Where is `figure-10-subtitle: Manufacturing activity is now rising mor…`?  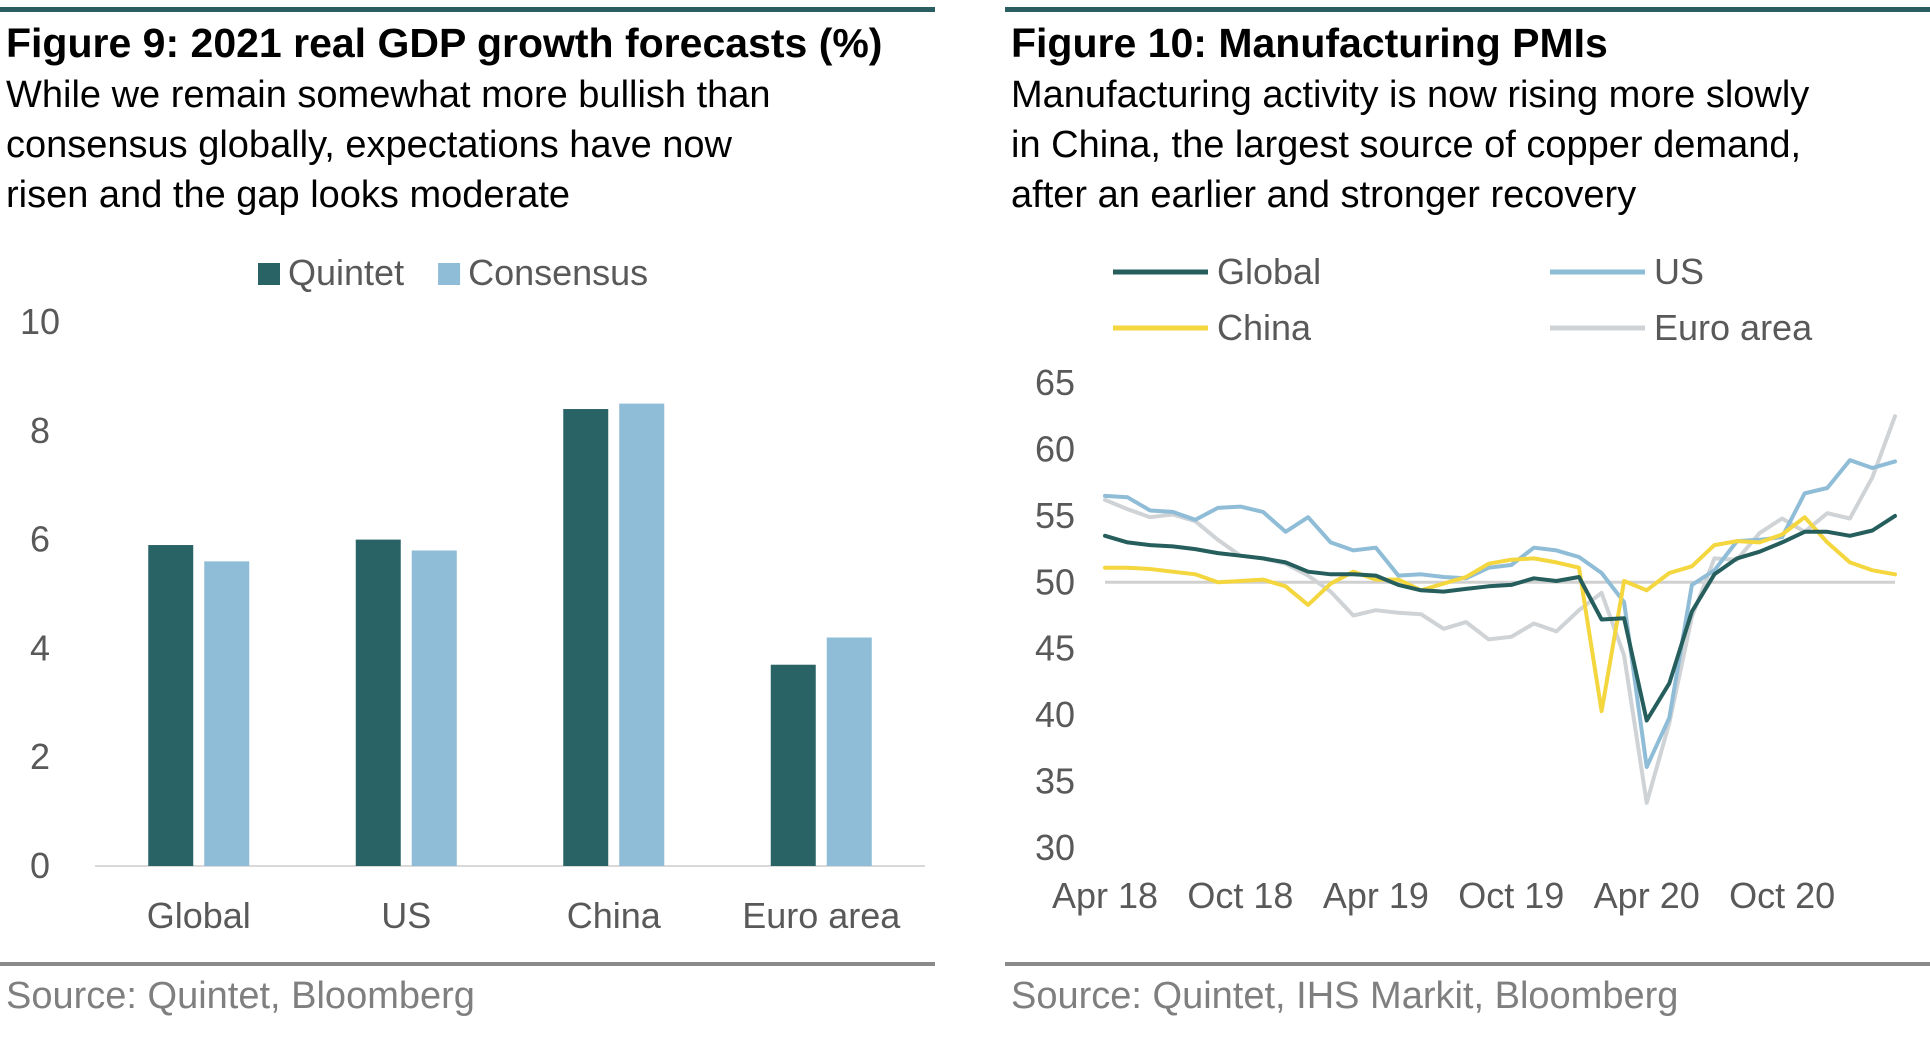 figure-10-subtitle: Manufacturing activity is now rising mor… is located at coordinates (1468, 145).